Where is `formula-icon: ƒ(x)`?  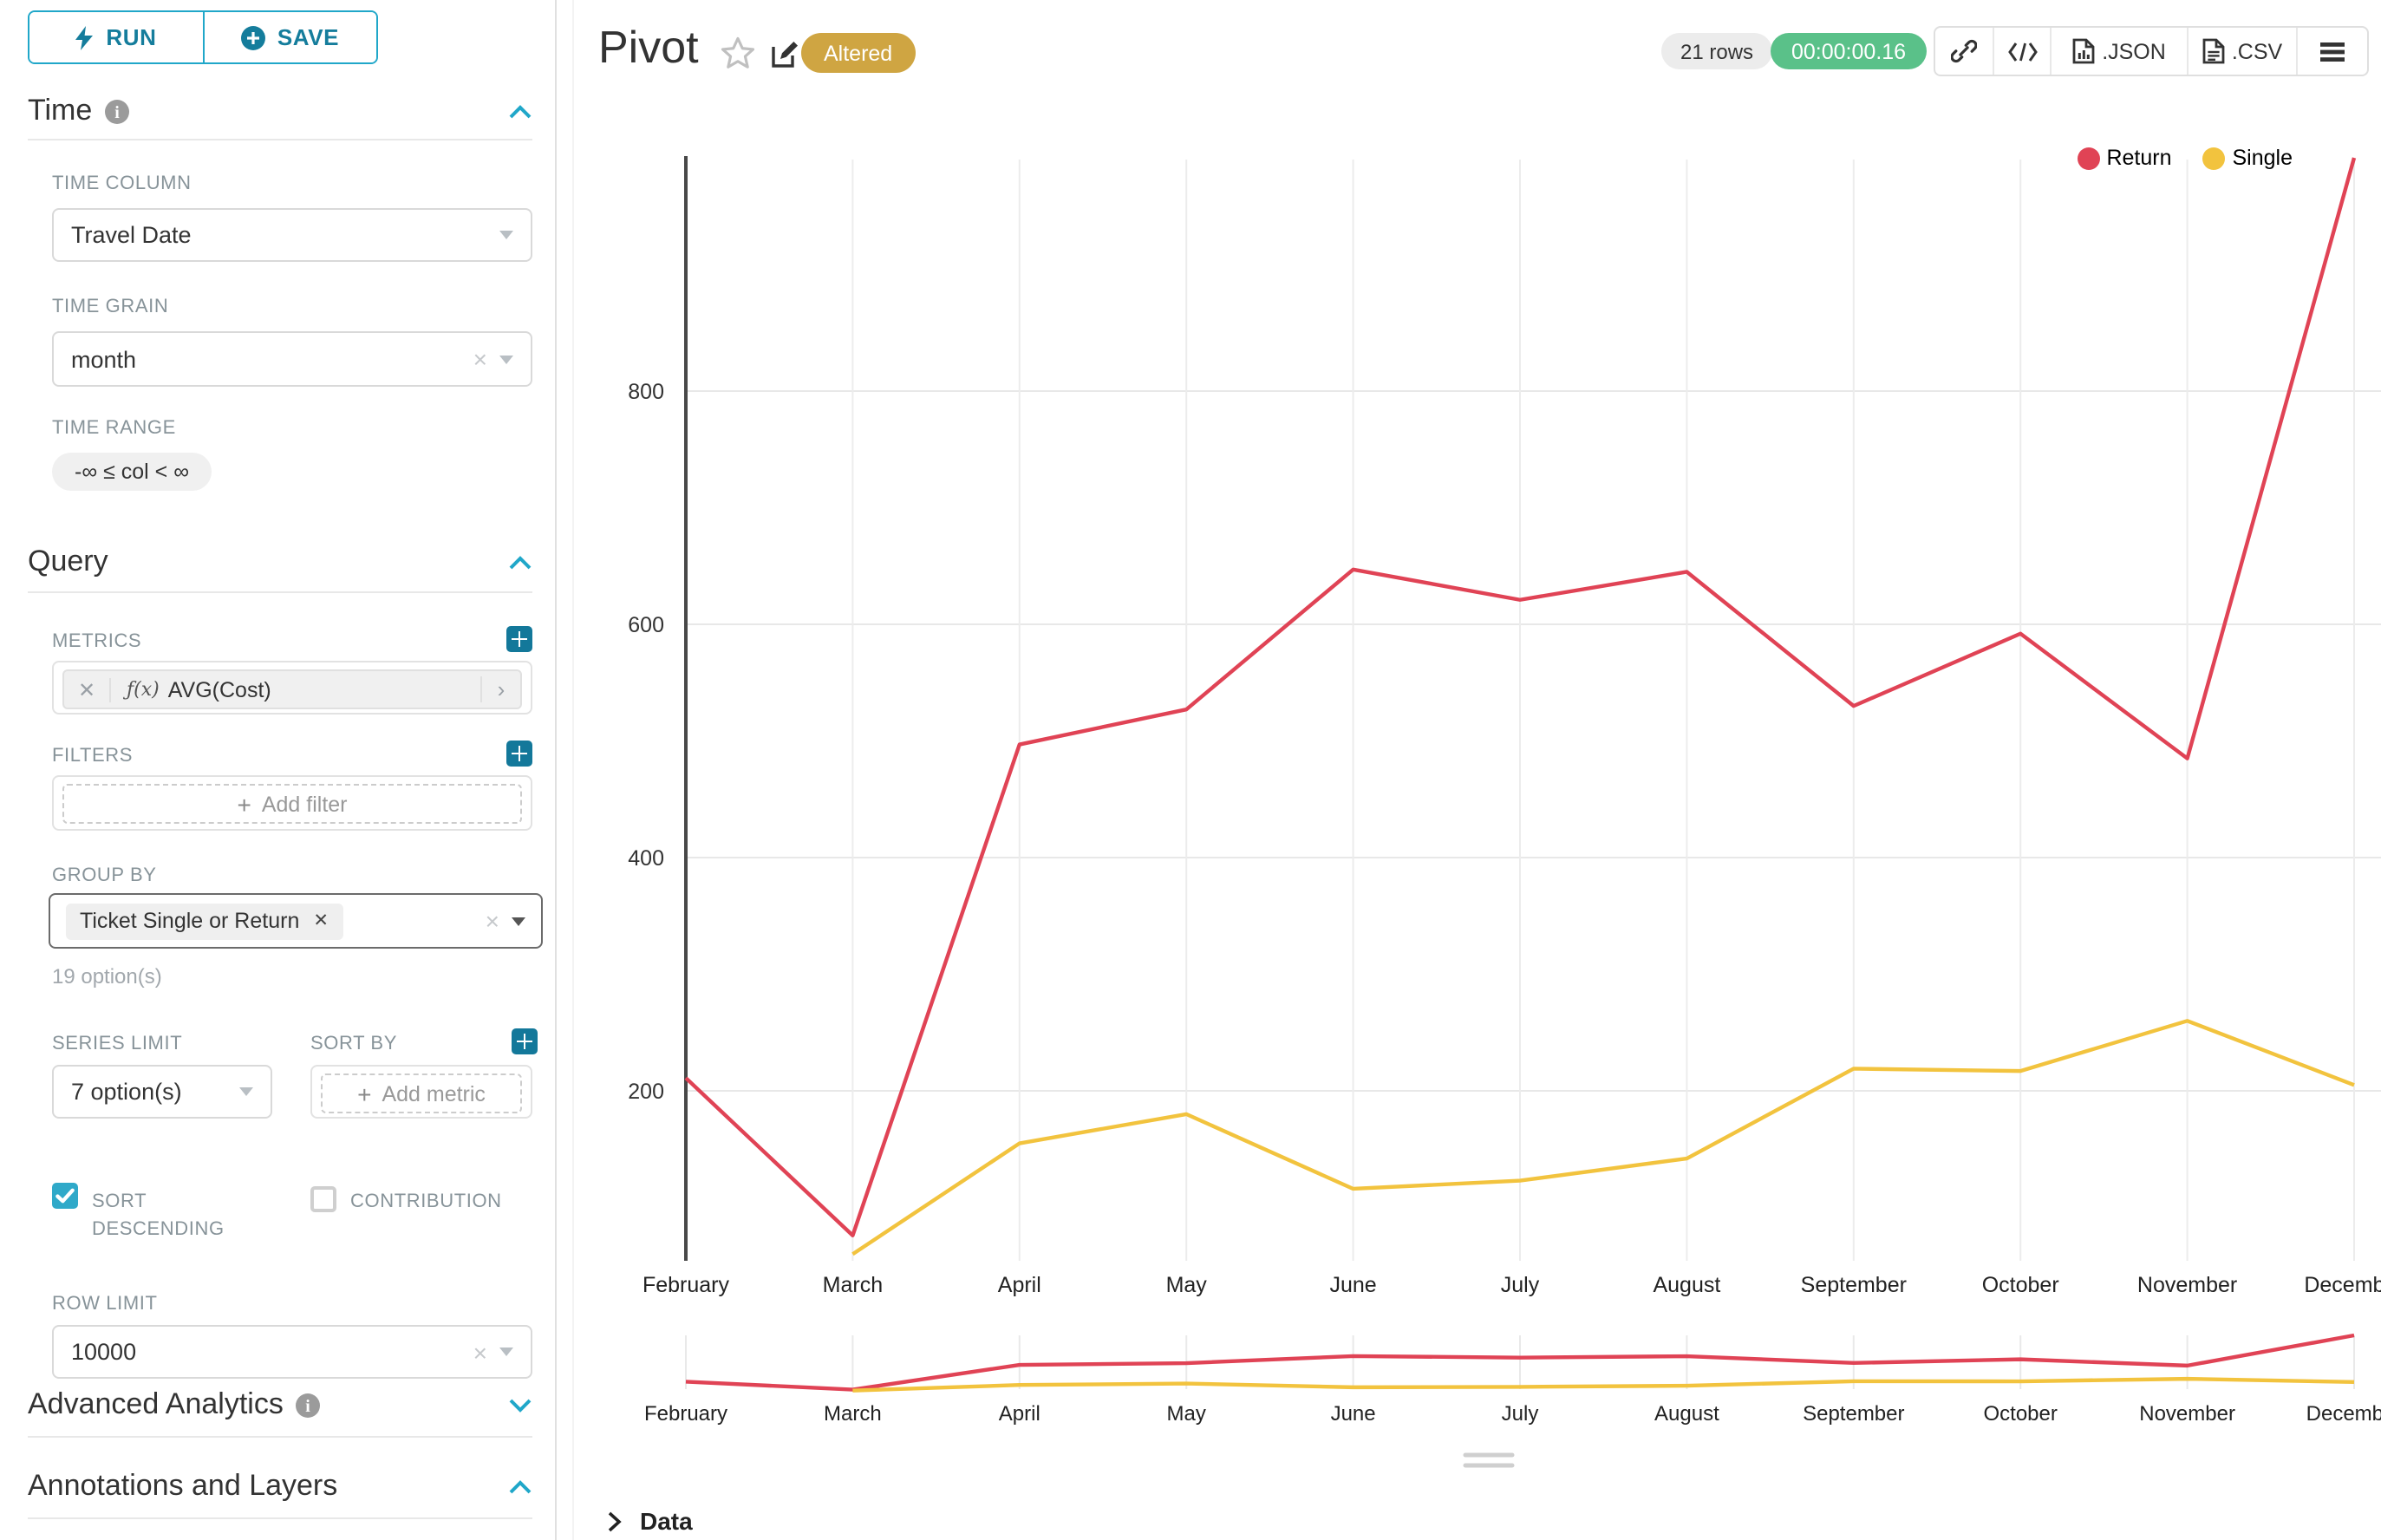 formula-icon: ƒ(x) is located at coordinates (143, 689).